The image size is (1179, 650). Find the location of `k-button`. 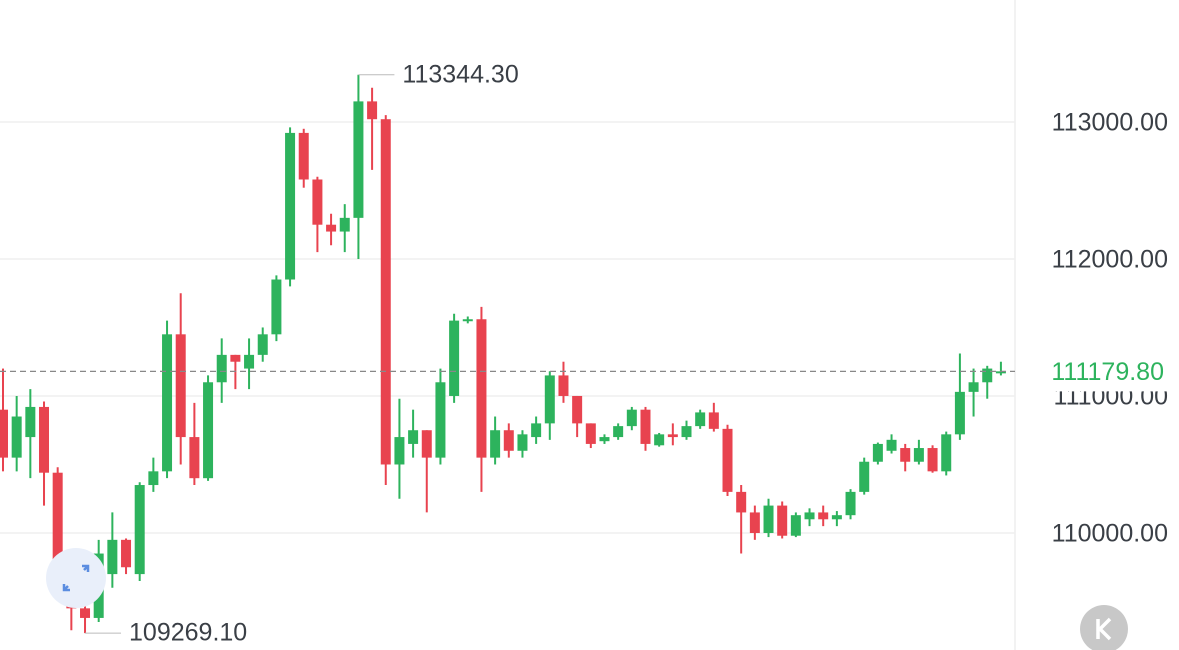

k-button is located at coordinates (1104, 627).